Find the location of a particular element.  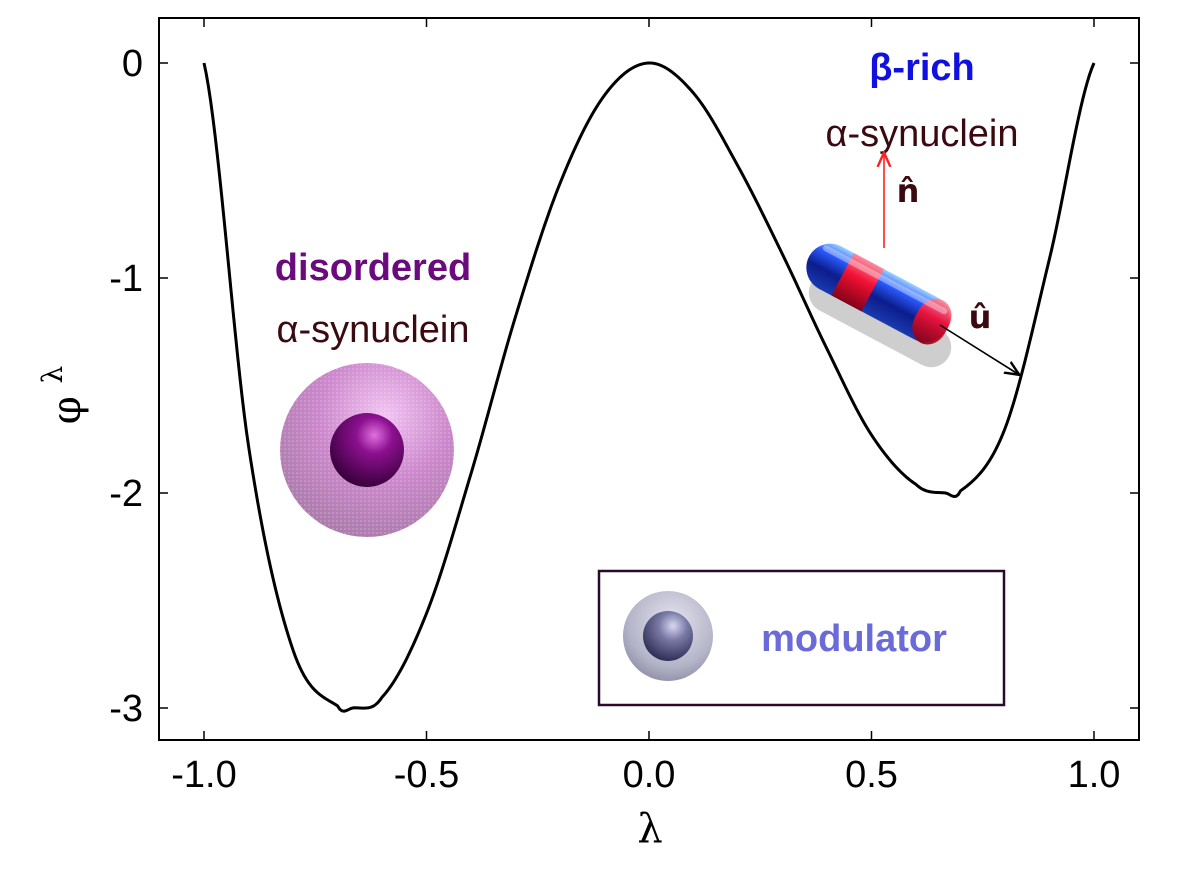

u-vector-label: û is located at coordinates (980, 317).